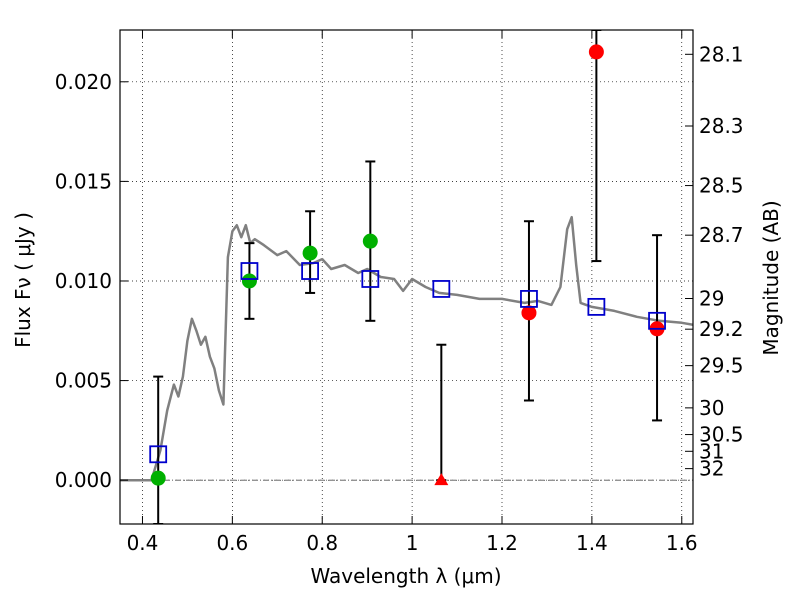  I want to click on mag-tick-label-6: 29.5, so click(721, 366).